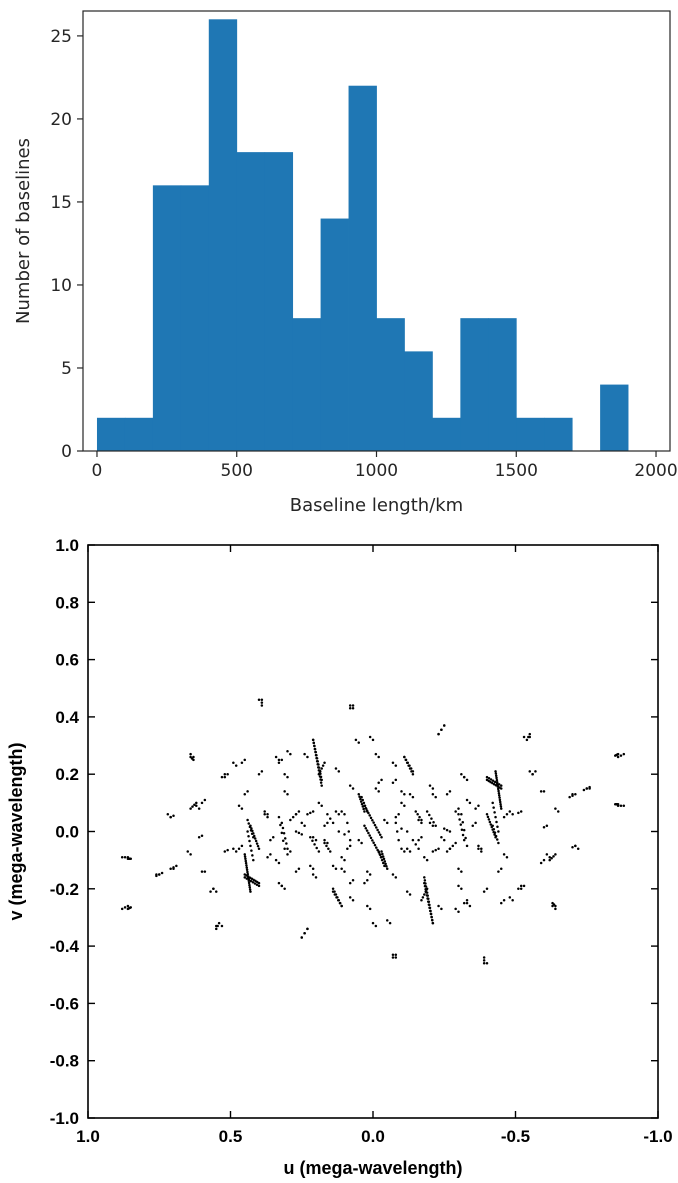 The width and height of the screenshot is (678, 1183). I want to click on uv-x-tick-label: -1.0, so click(657, 1136).